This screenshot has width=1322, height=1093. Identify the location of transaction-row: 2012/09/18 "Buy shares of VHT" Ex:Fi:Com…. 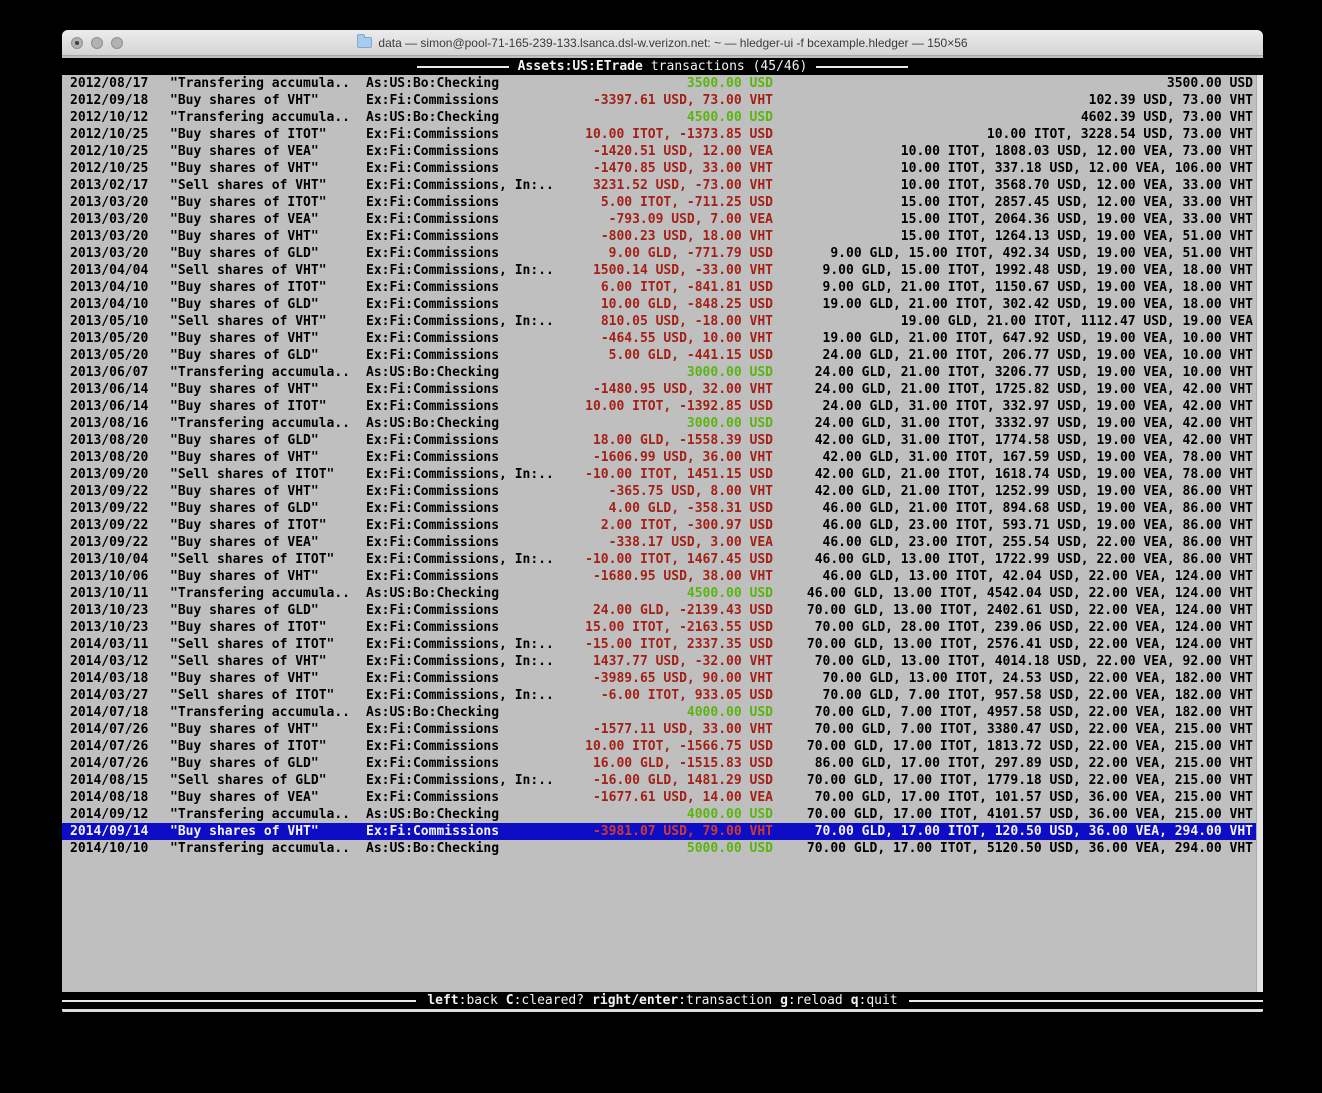
(662, 100).